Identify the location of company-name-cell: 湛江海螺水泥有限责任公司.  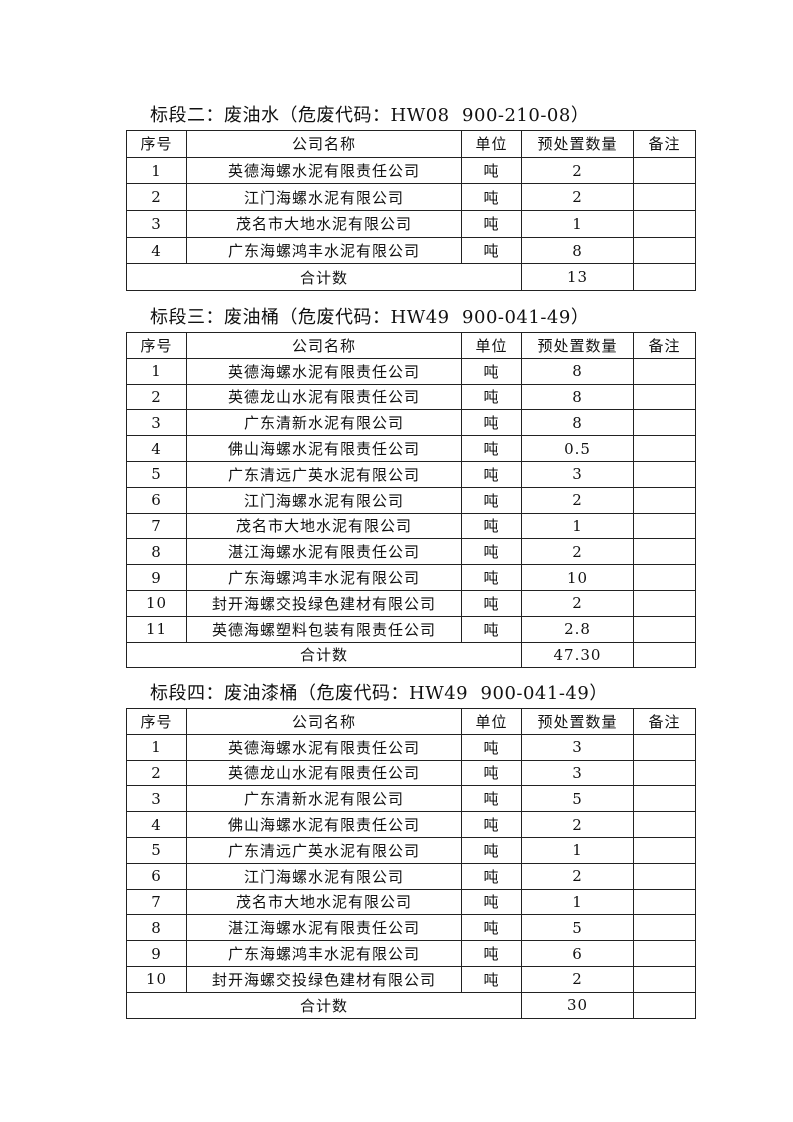
(324, 928).